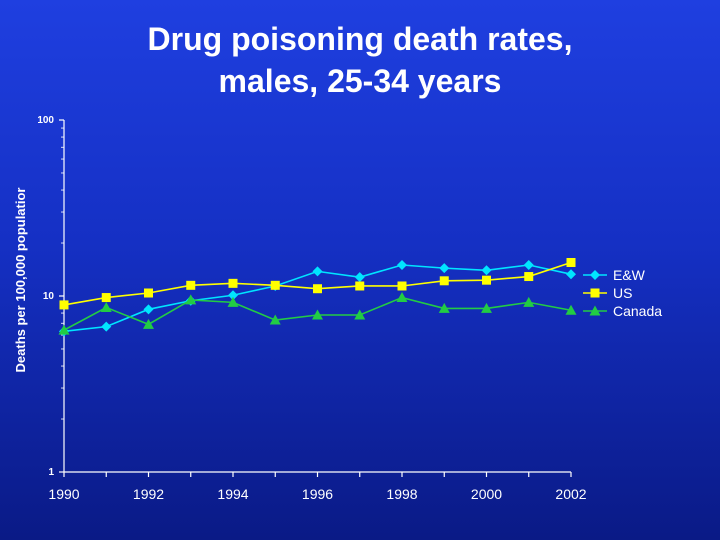 This screenshot has height=540, width=720. I want to click on legend-item-canada: Canada, so click(622, 311).